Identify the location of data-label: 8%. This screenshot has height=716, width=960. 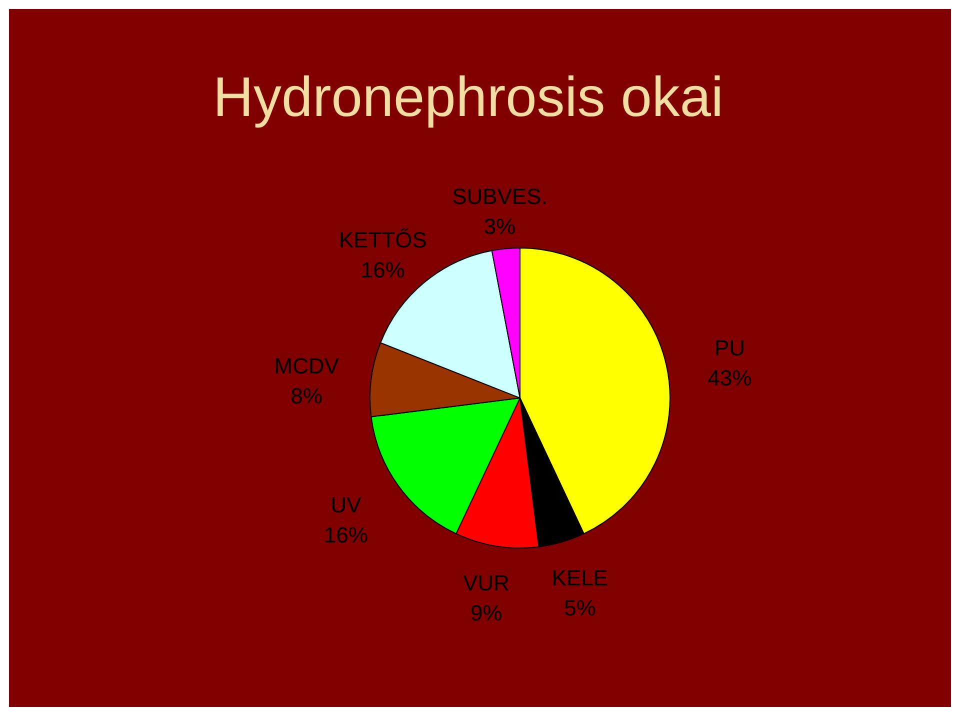
(306, 396).